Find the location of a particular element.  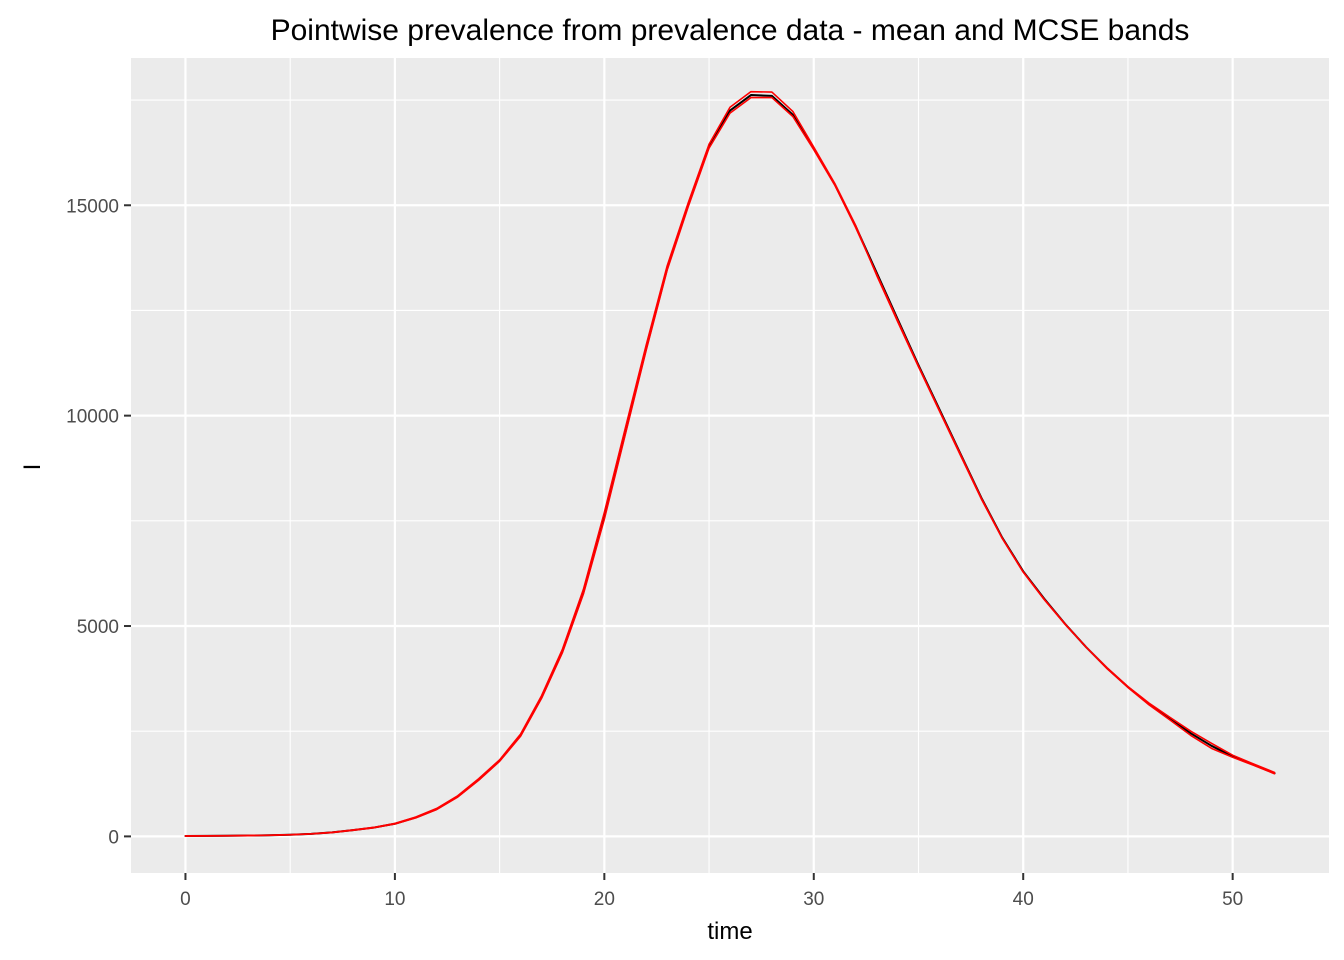

y-tick-label: 5000 is located at coordinates (98, 627).